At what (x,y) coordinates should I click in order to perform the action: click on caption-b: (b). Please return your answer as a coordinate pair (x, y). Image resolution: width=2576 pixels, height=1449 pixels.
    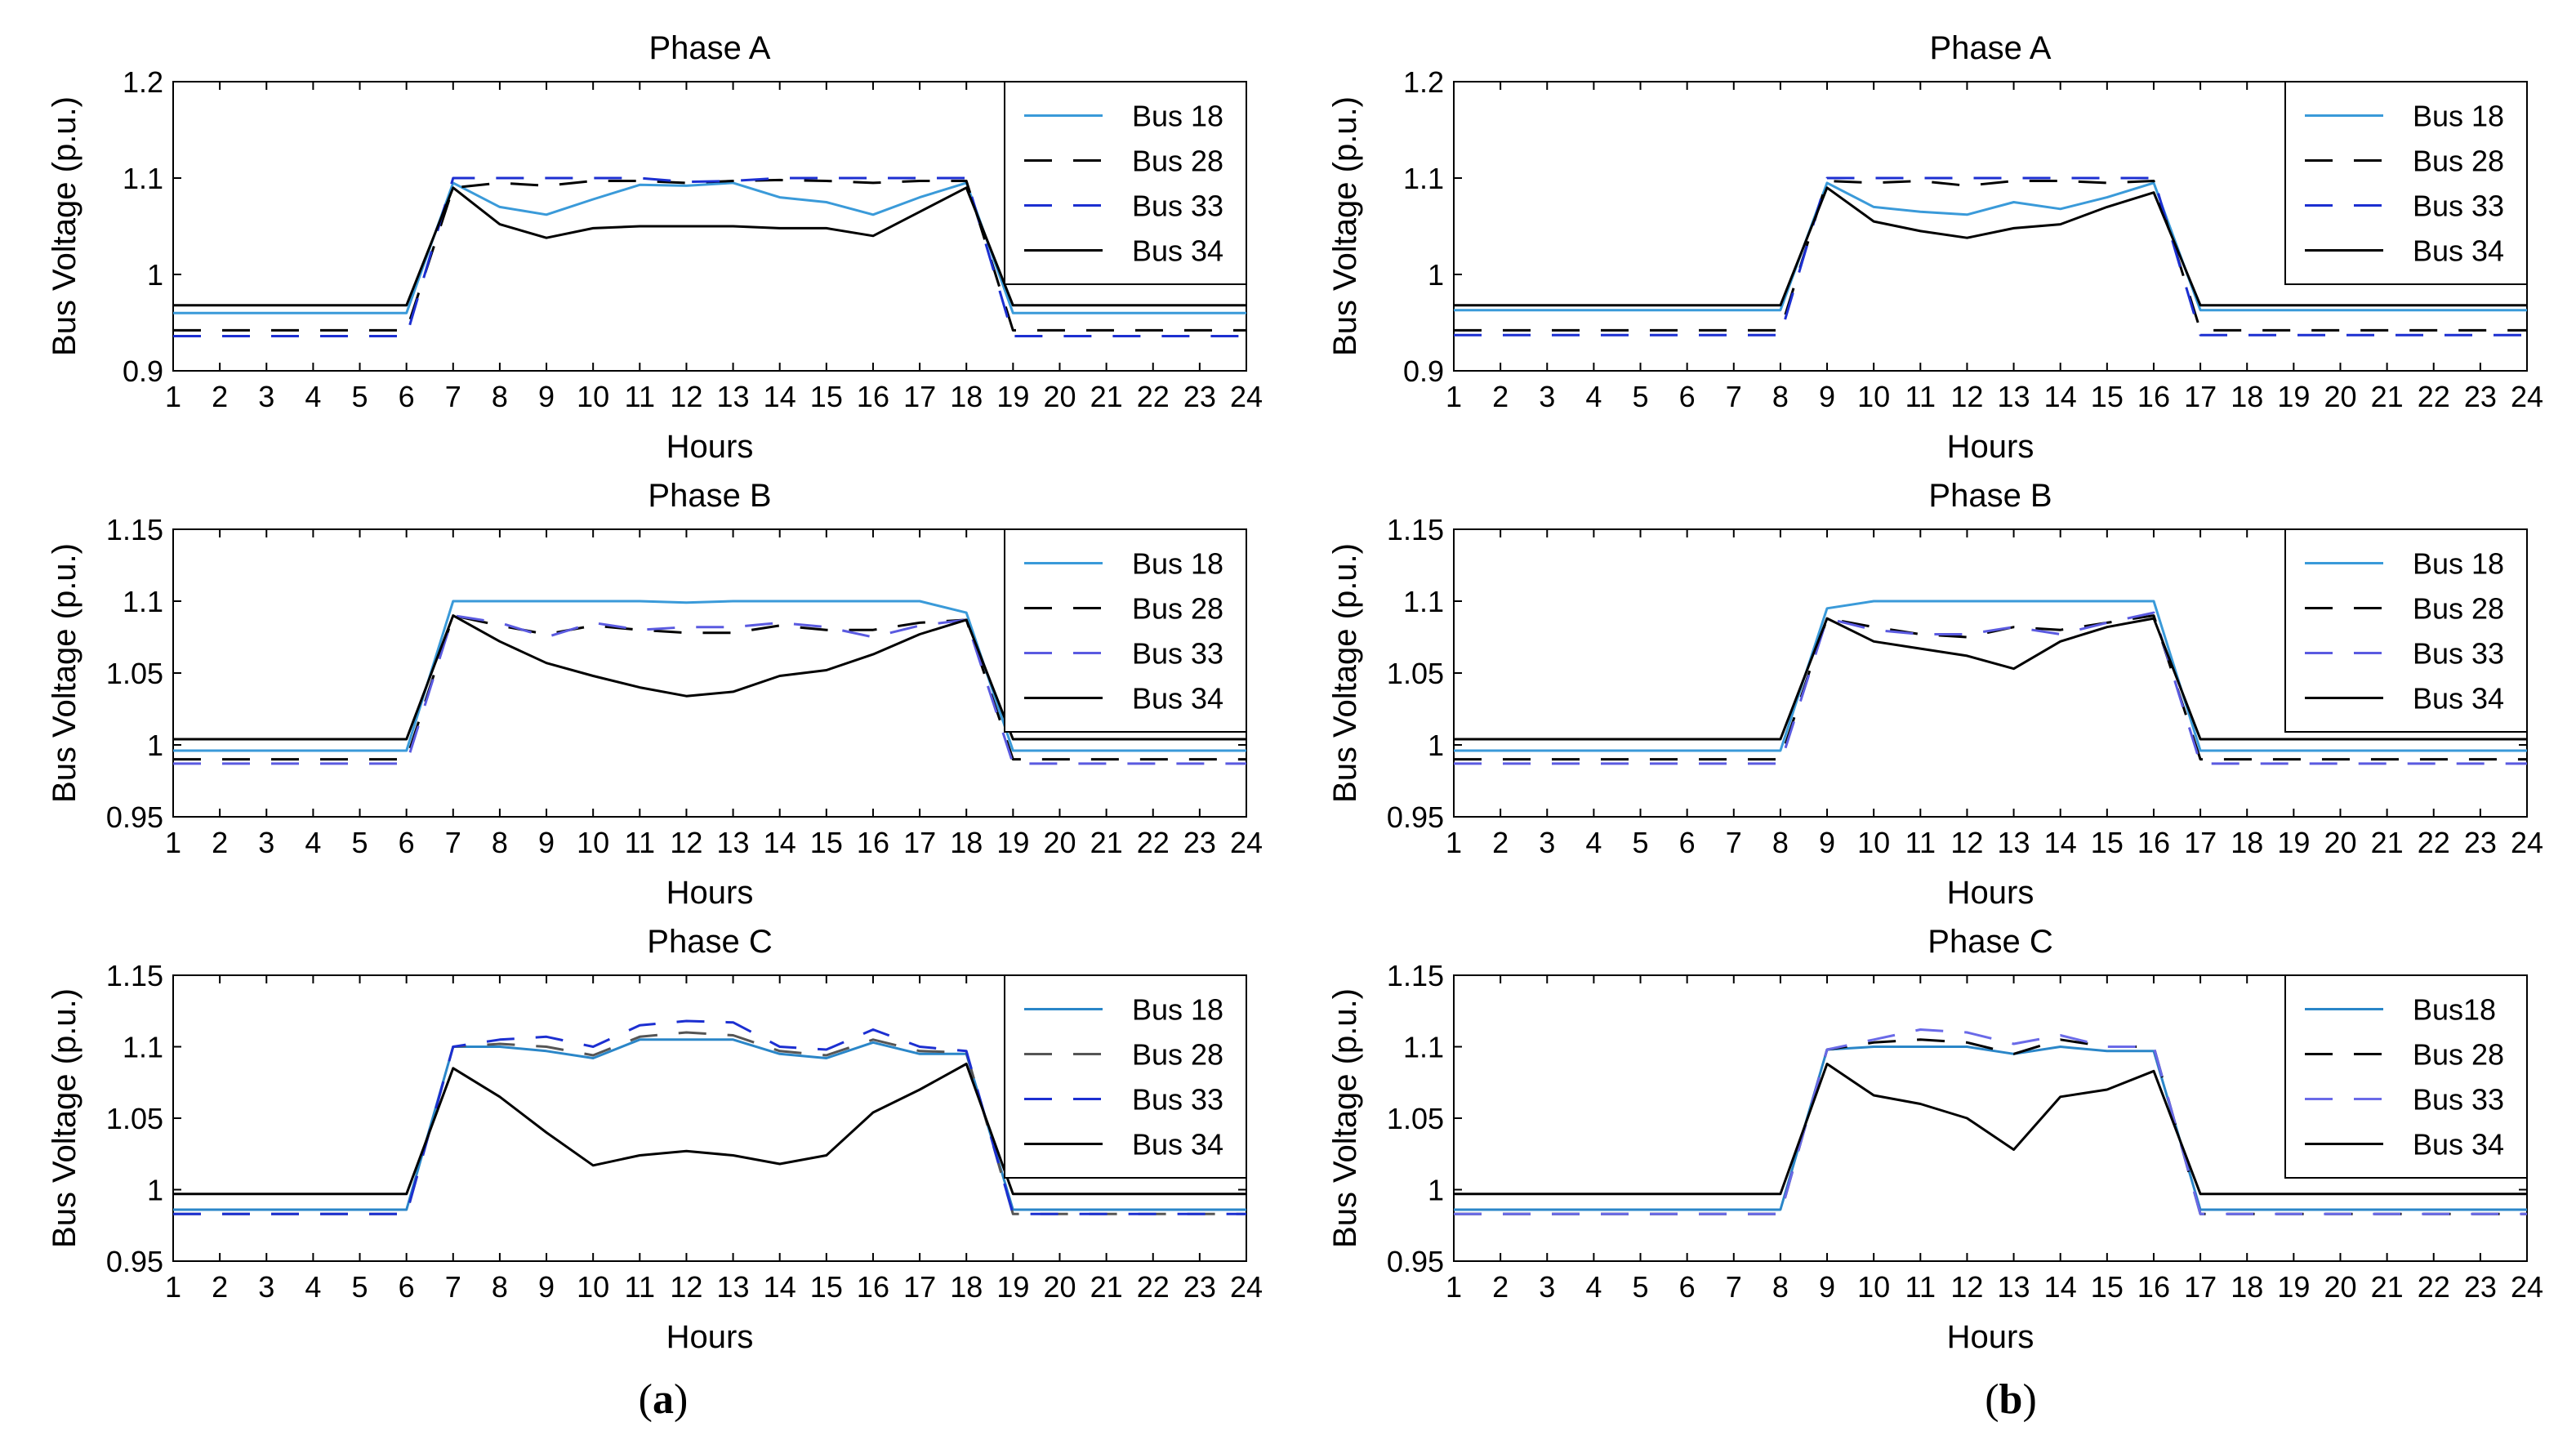
    Looking at the image, I should click on (2011, 1399).